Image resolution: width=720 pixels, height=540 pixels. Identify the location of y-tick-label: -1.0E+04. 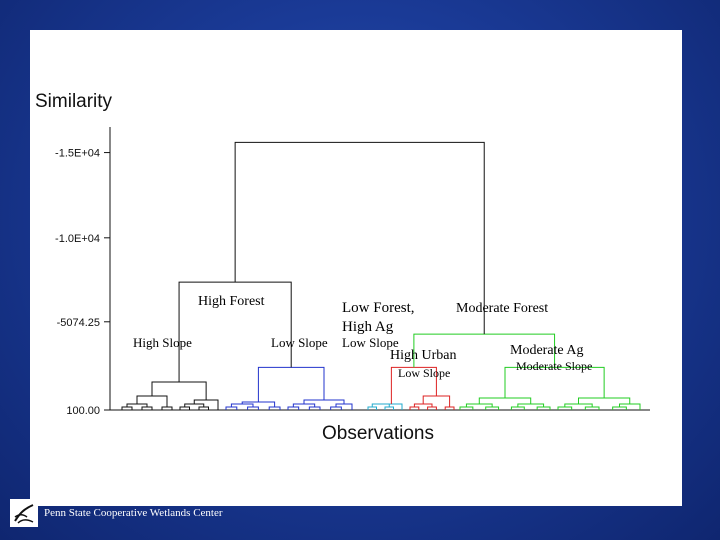
(77, 239).